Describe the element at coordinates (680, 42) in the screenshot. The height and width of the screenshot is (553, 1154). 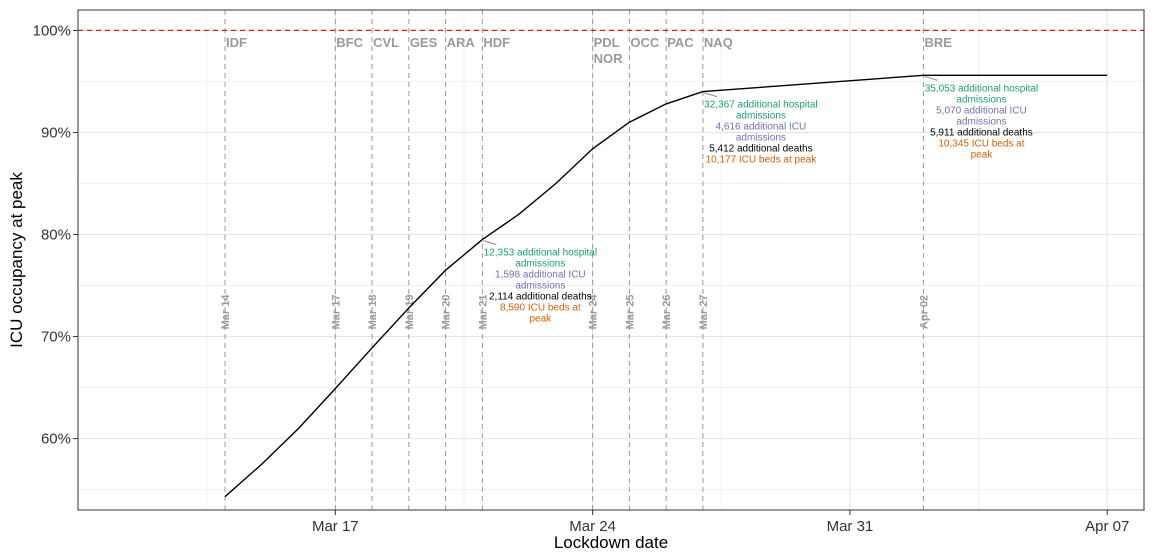
I see `region-label: PAC` at that location.